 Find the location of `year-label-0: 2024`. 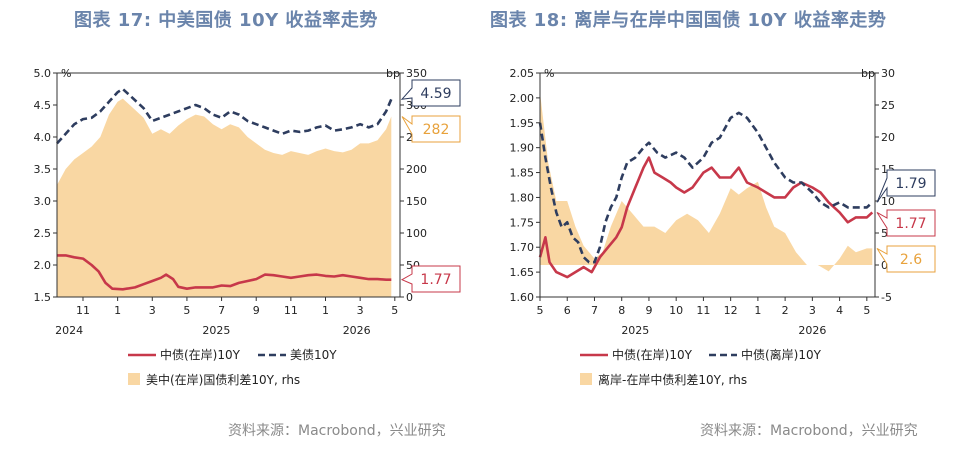

year-label-0: 2024 is located at coordinates (69, 330).